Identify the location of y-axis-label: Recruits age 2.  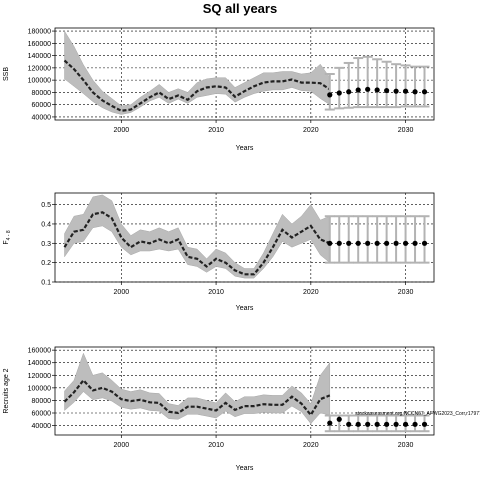
(6, 390).